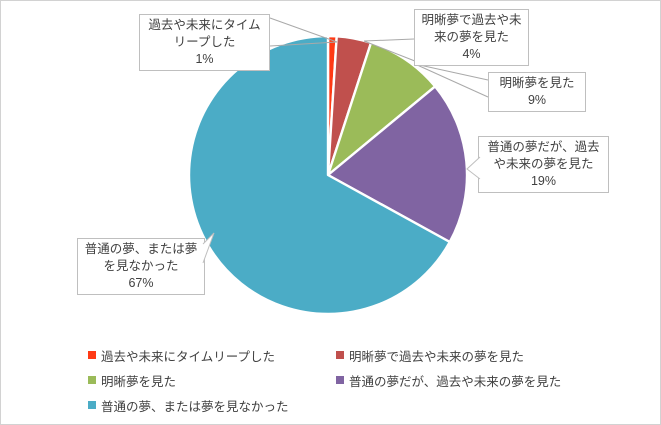 Image resolution: width=661 pixels, height=425 pixels. I want to click on callout-label: 普通の夢、または夢を見なかった, so click(141, 257).